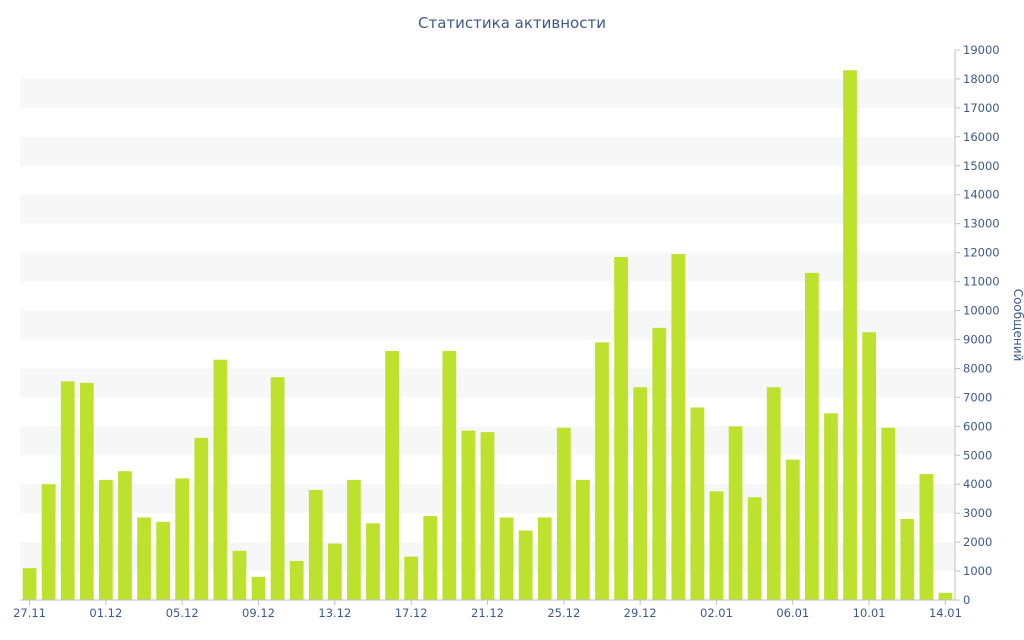 The width and height of the screenshot is (1024, 640). I want to click on y-tick-label: 7000, so click(977, 397).